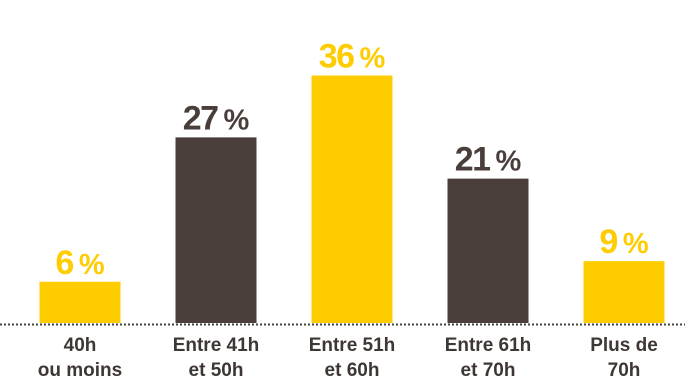  Describe the element at coordinates (623, 242) in the screenshot. I see `value-label-4: 9%` at that location.